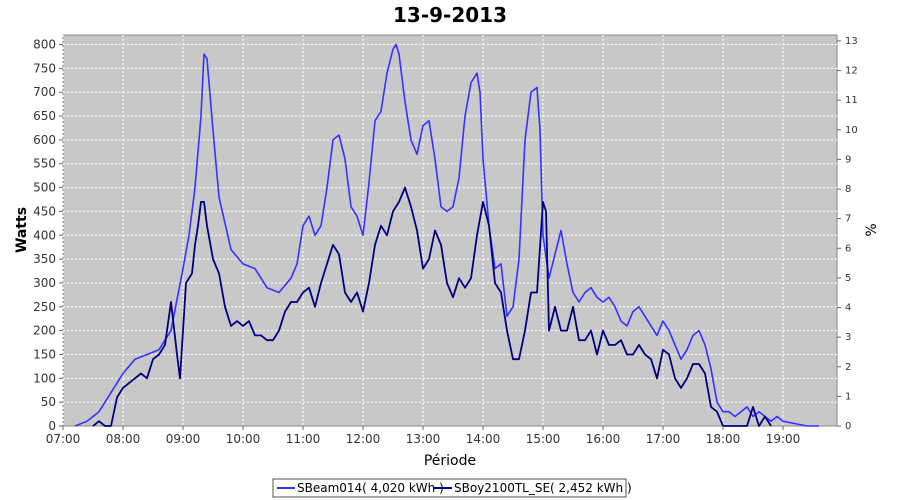 The image size is (900, 500). Describe the element at coordinates (848, 278) in the screenshot. I see `y-right-tick-label: 5` at that location.